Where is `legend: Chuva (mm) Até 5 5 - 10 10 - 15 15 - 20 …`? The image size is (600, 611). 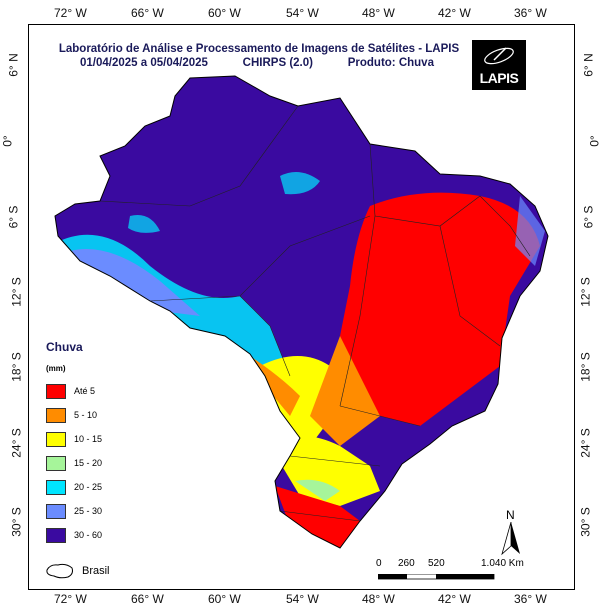
legend: Chuva (mm) Até 5 5 - 10 10 - 15 15 - 20 … is located at coordinates (74, 443).